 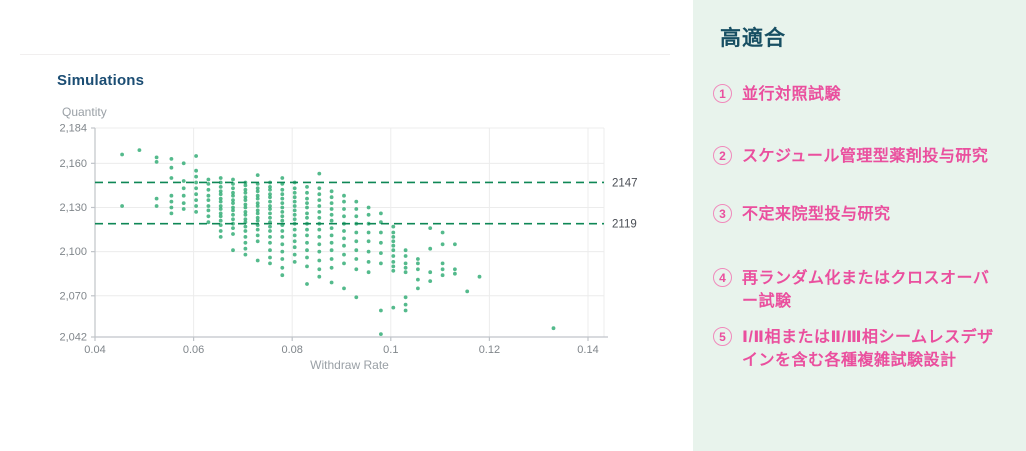 I want to click on list-item: 4 再ランダム化またはクロスオーバー試験, so click(x=859, y=290).